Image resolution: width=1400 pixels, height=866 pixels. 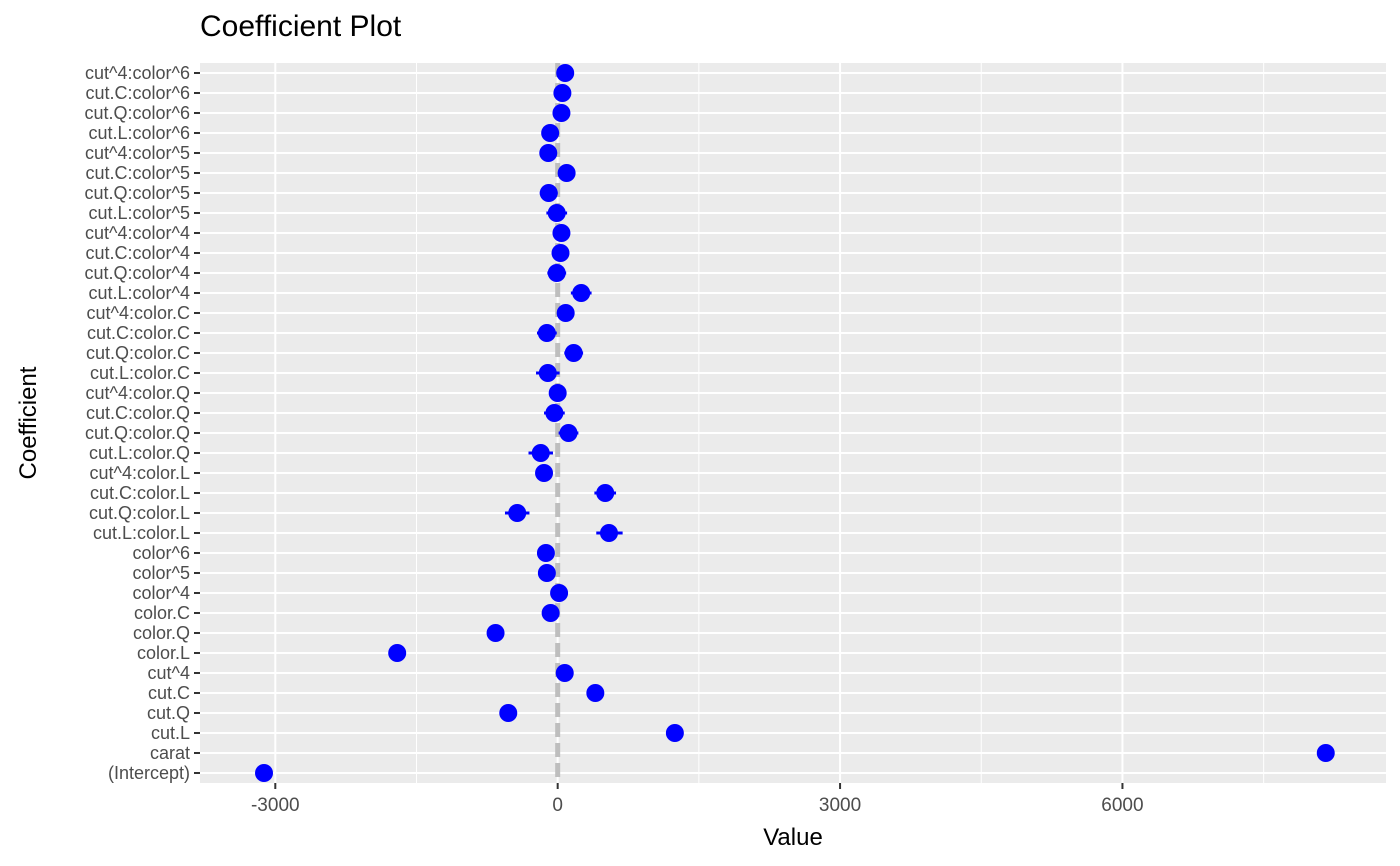 I want to click on y-tick-label: cut.C, so click(x=169, y=693).